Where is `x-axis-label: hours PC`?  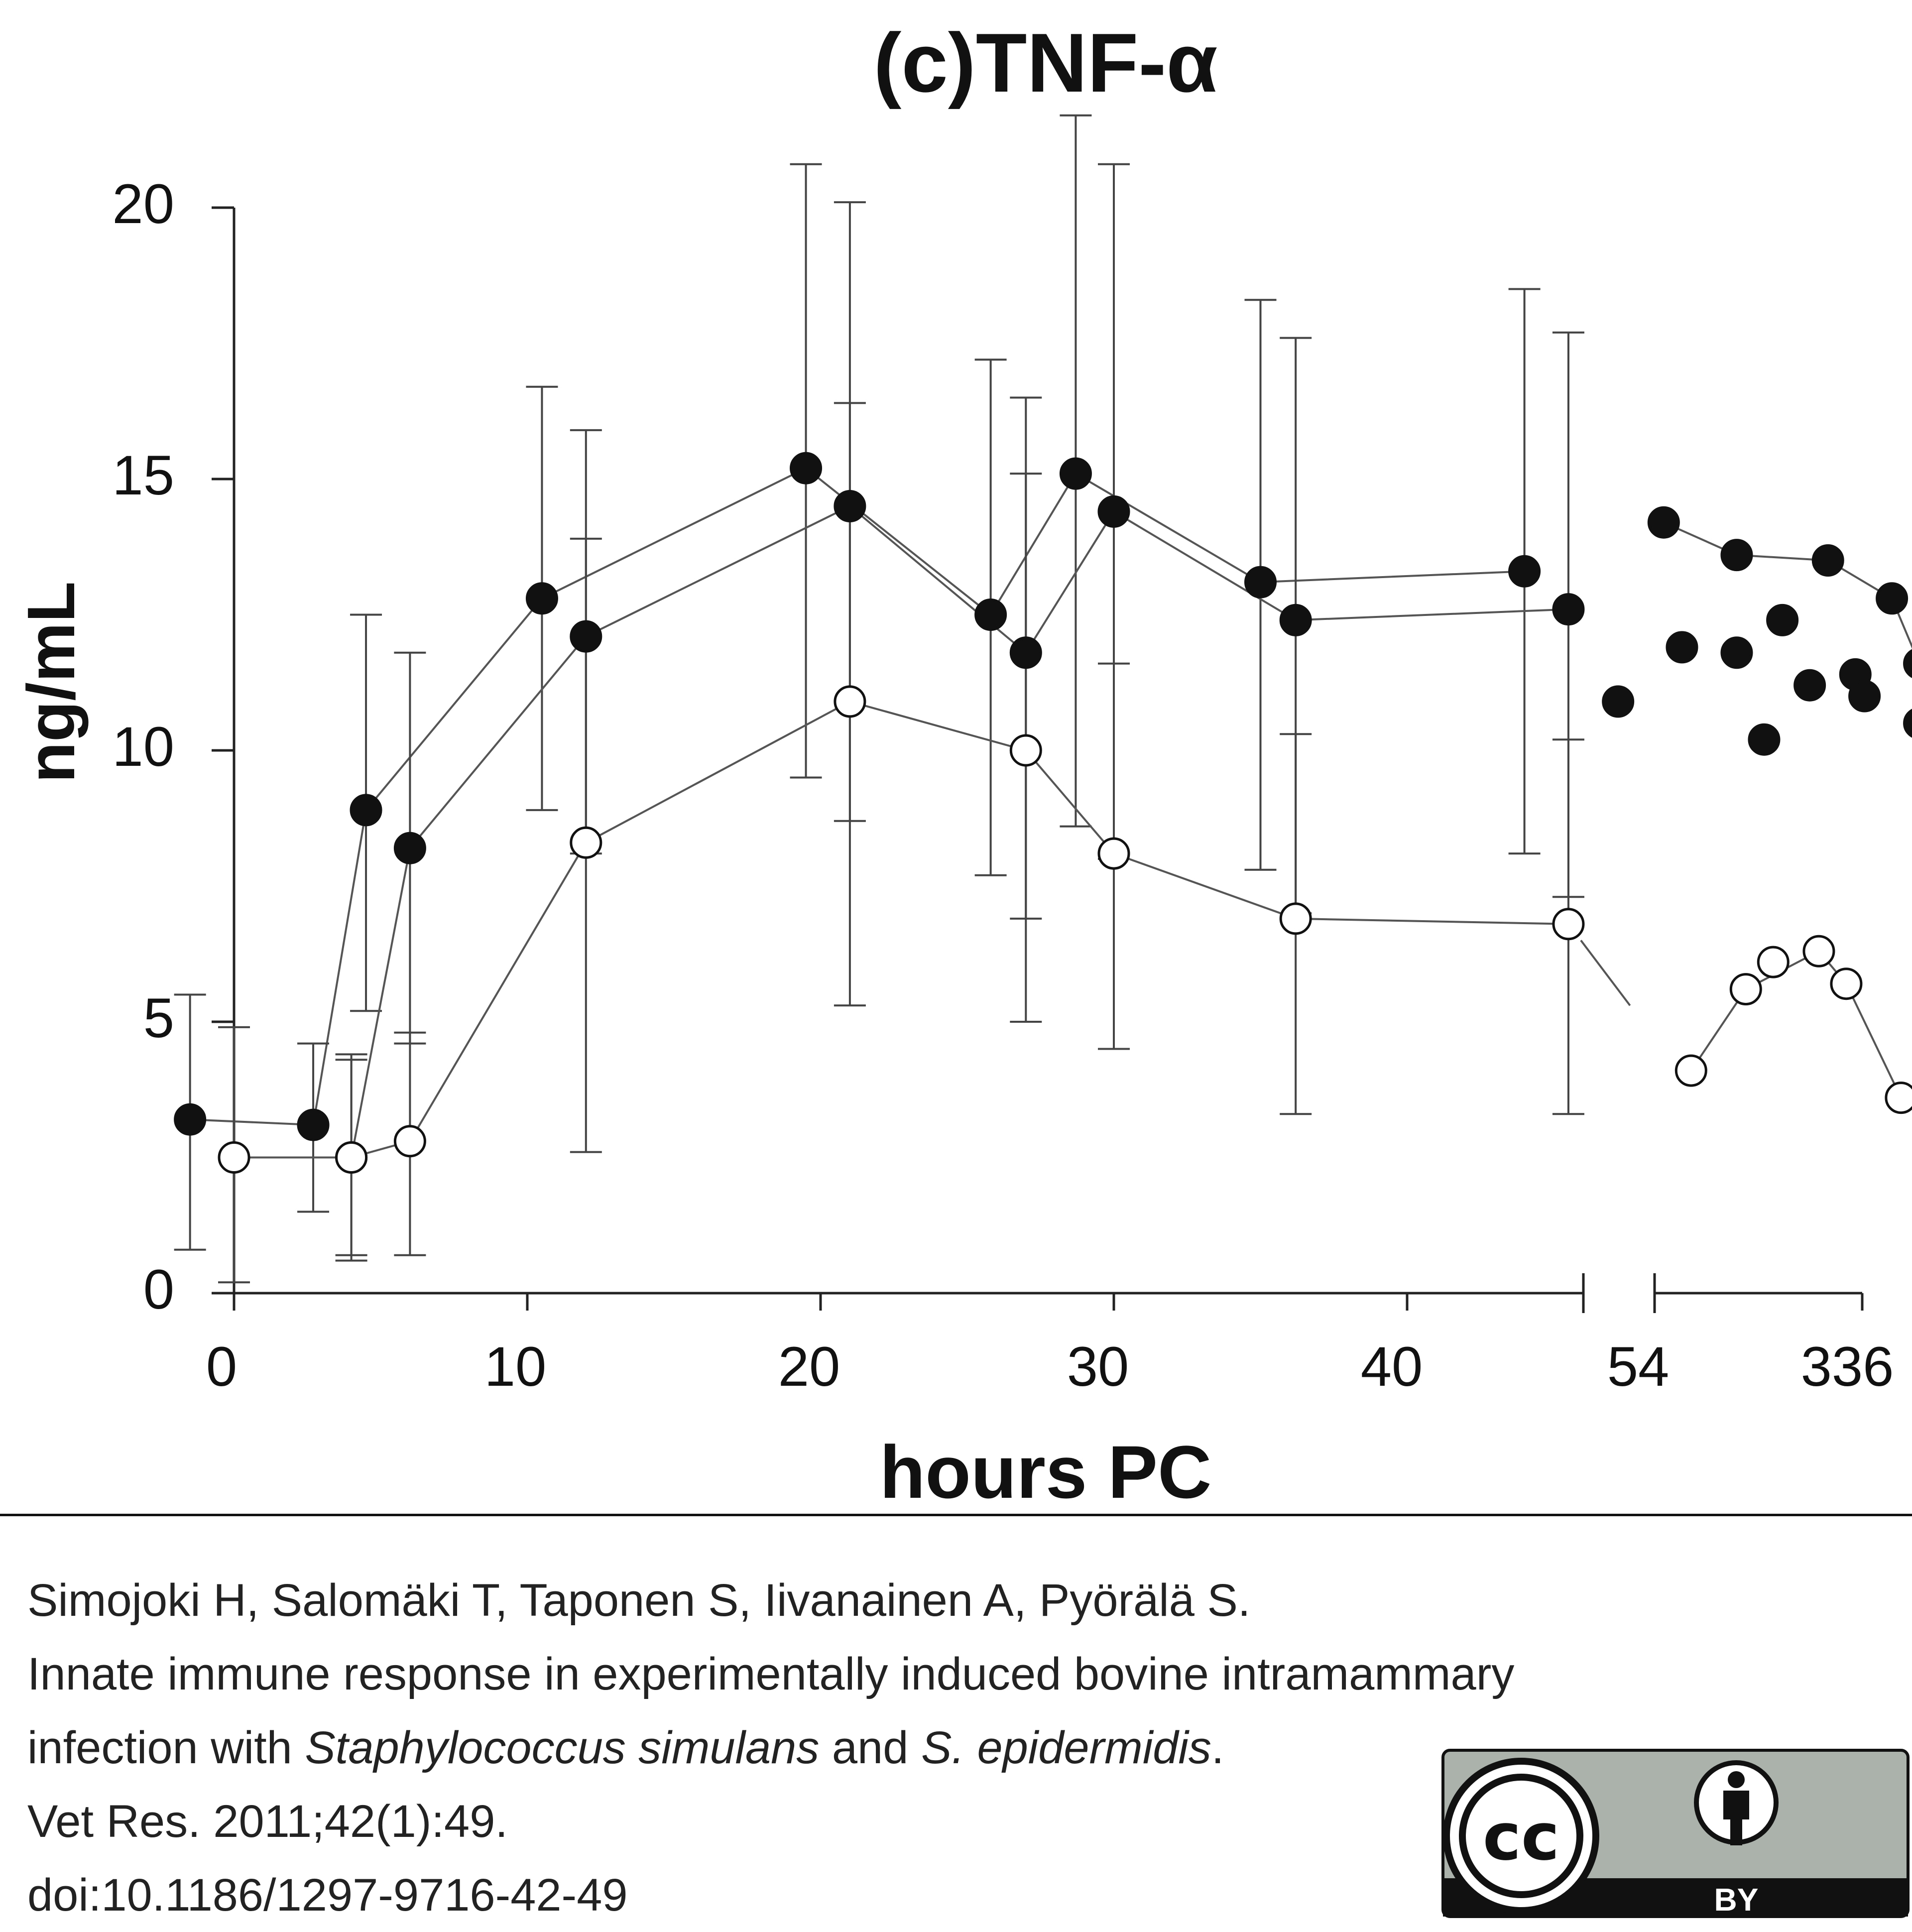
x-axis-label: hours PC is located at coordinates (1045, 1472).